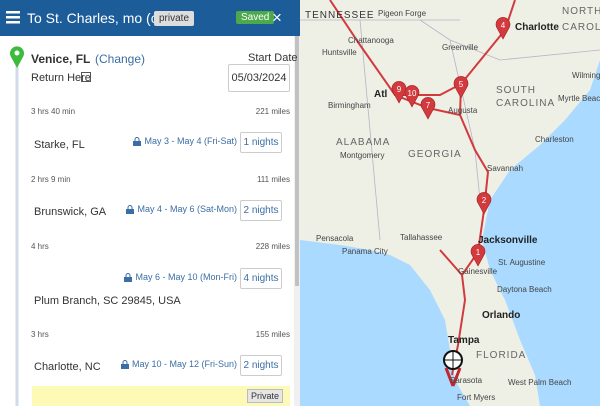 The height and width of the screenshot is (406, 600). I want to click on saved-badge: Saved, so click(255, 17).